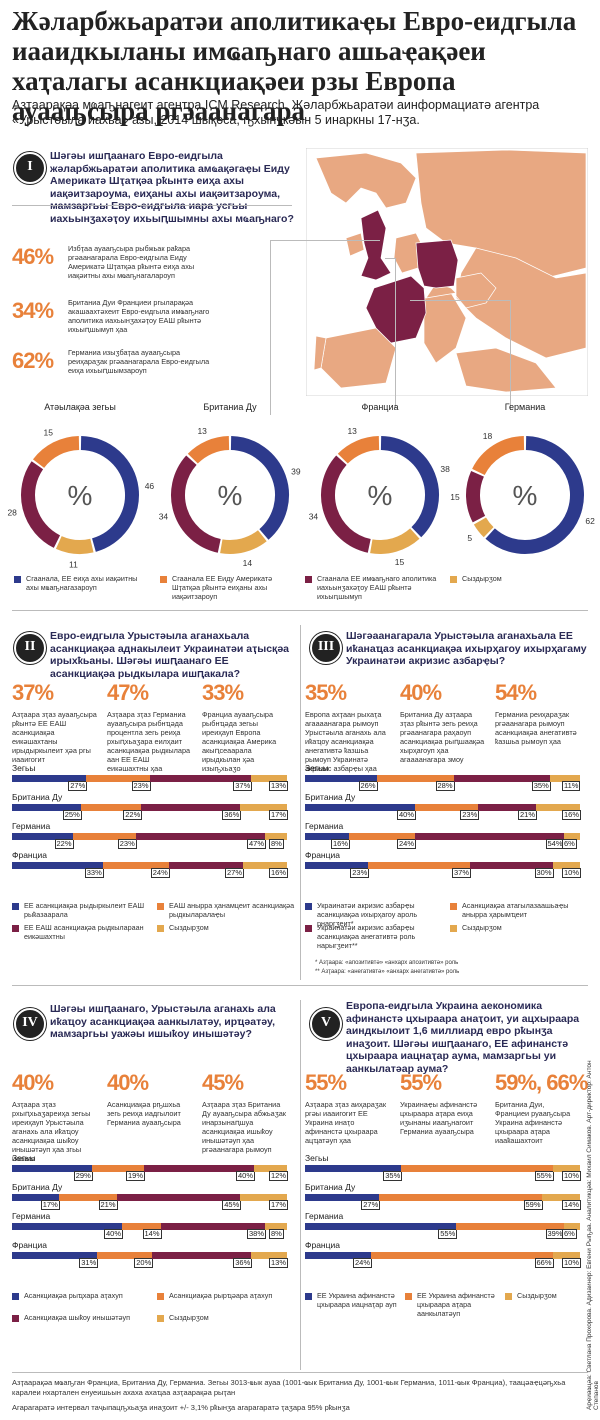  I want to click on s2-bar-label-1-3: 37%, so click(243, 786).